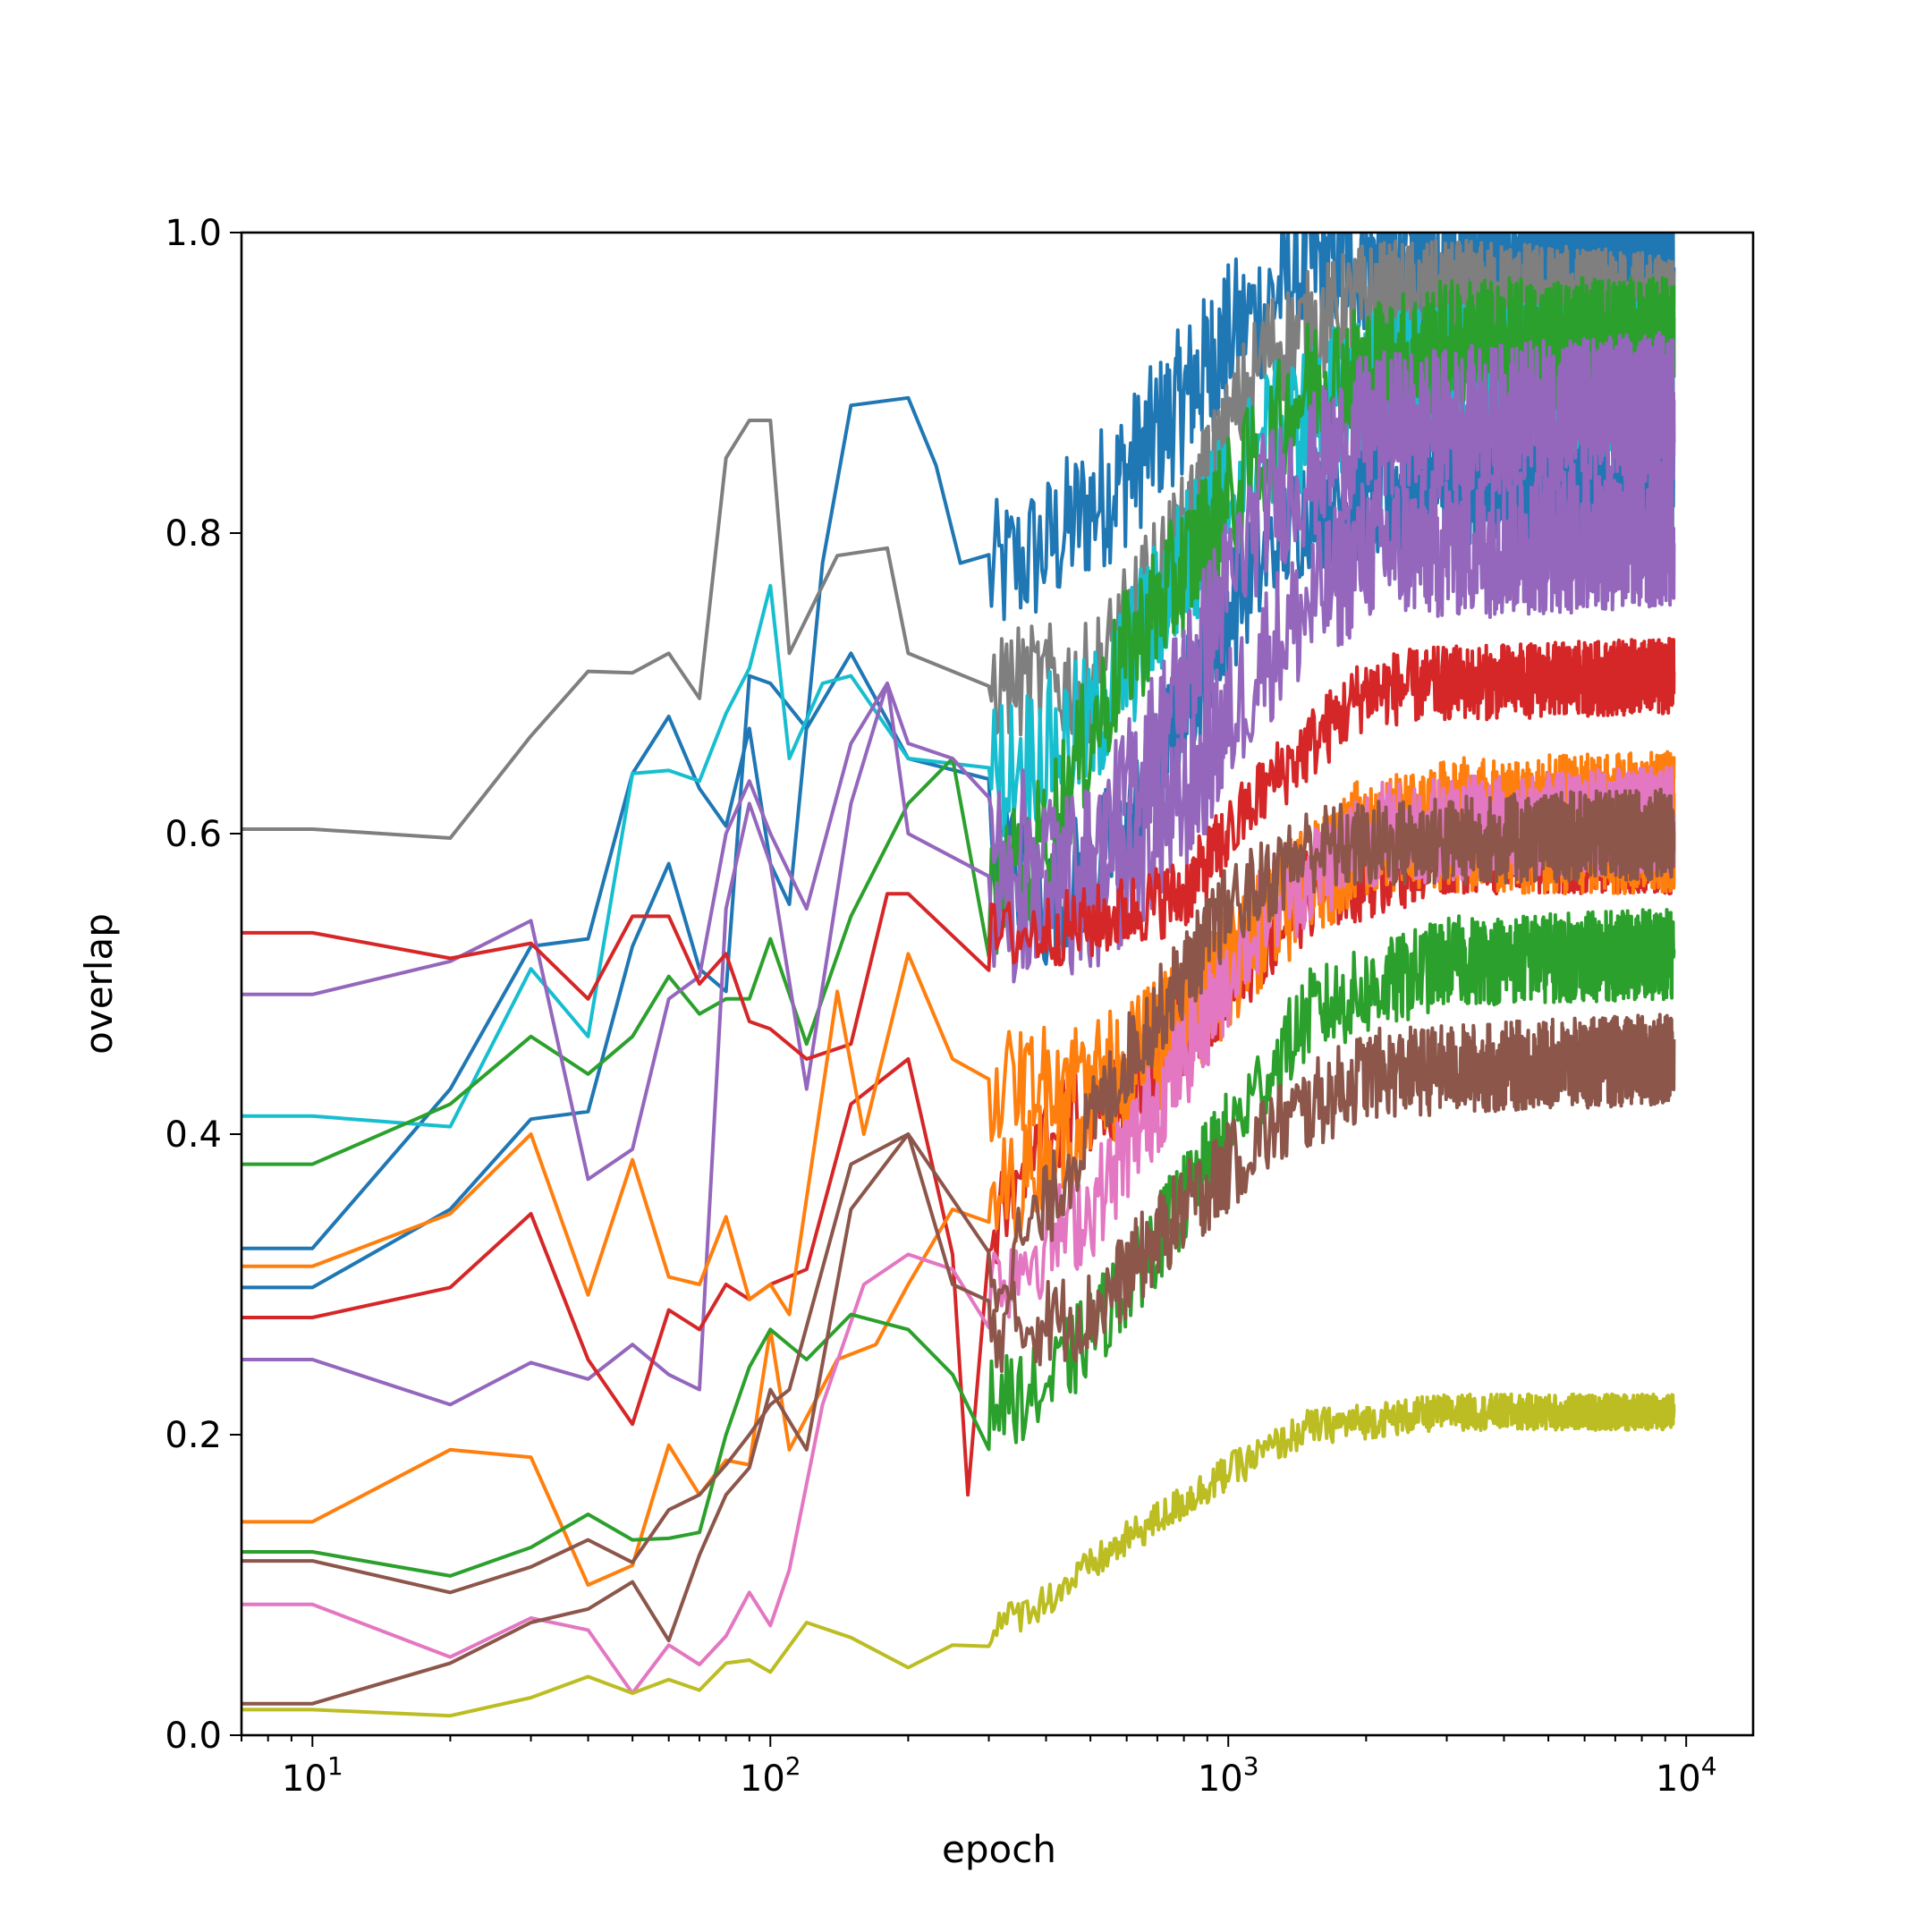  I want to click on y-tick-label: 0.6, so click(193, 834).